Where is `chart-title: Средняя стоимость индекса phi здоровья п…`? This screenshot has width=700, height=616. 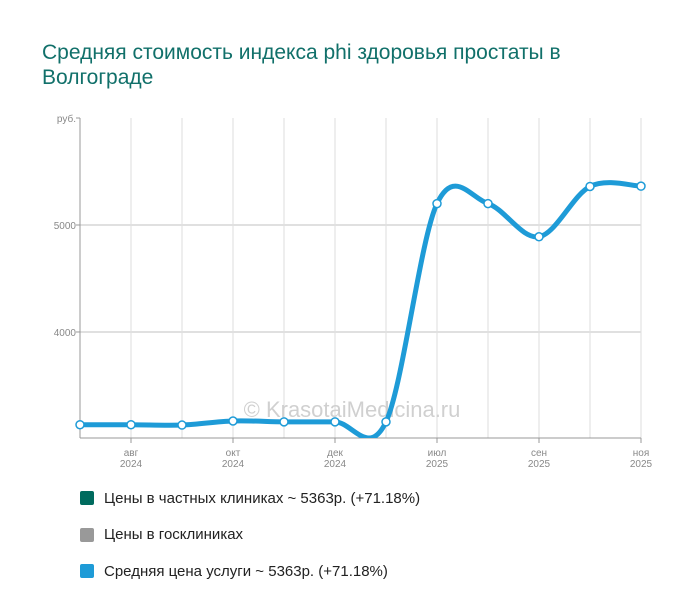
chart-title: Средняя стоимость индекса phi здоровья п… is located at coordinates (301, 65).